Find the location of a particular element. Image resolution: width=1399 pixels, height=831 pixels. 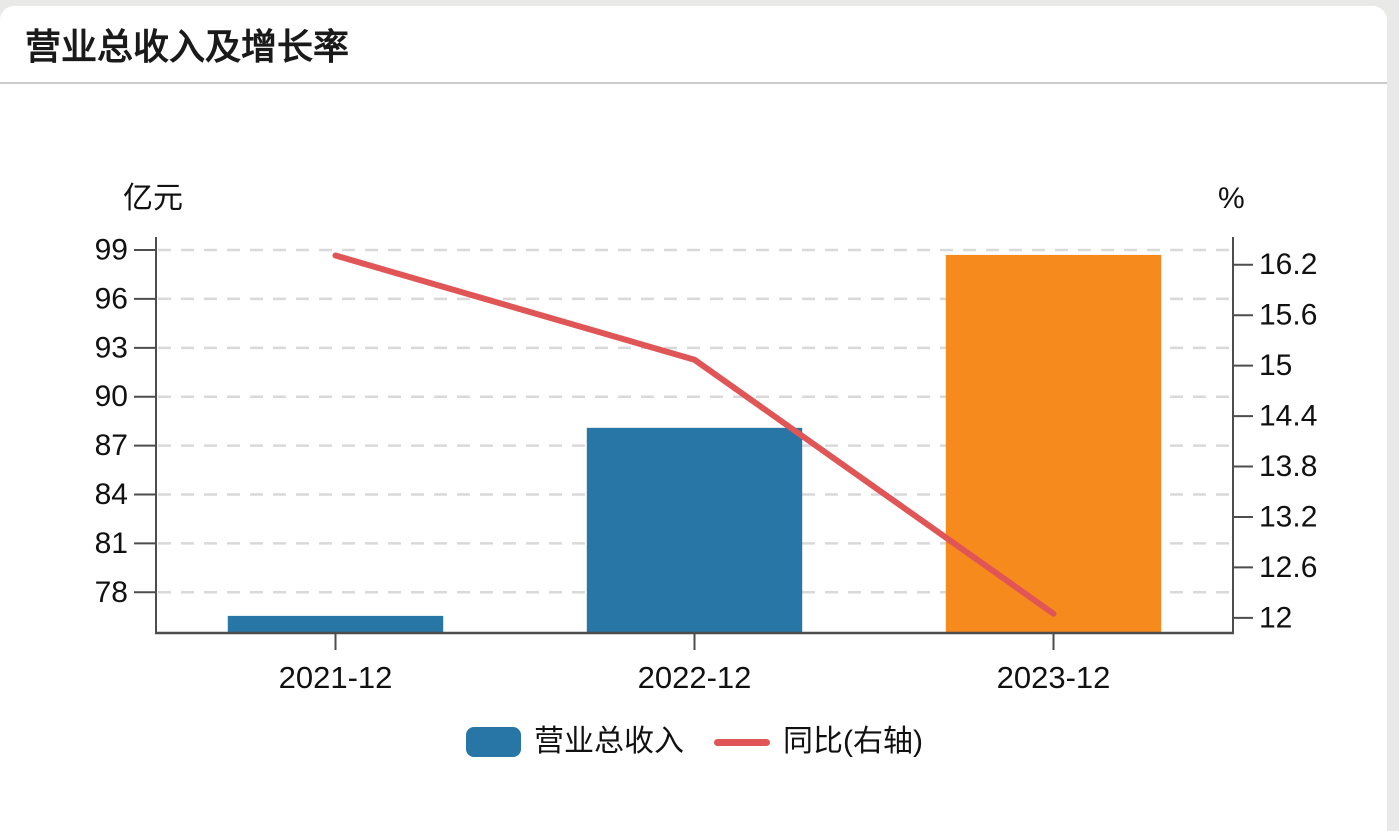

x-axis-label-2023-12: 2023-12 is located at coordinates (1054, 677).